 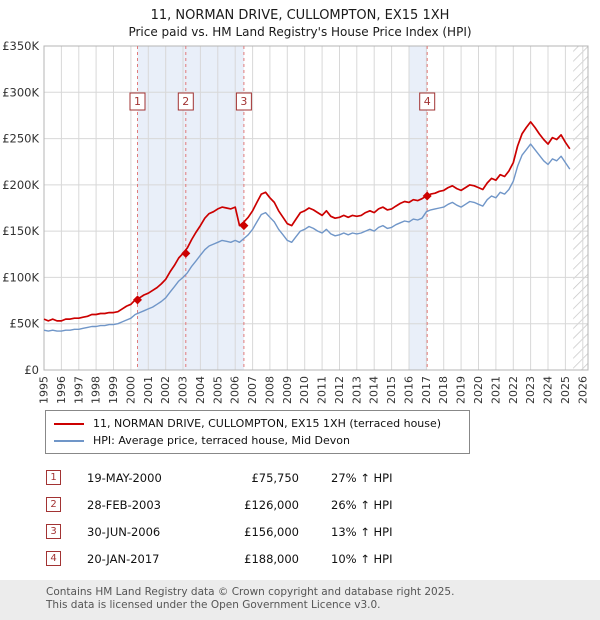 I want to click on x-axis-tick-label: 2024, so click(x=548, y=390).